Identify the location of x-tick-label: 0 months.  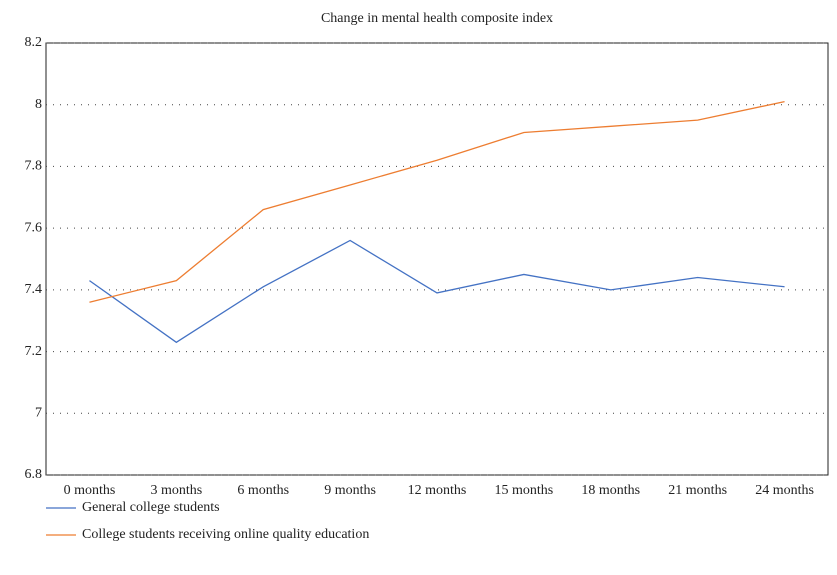
(90, 490).